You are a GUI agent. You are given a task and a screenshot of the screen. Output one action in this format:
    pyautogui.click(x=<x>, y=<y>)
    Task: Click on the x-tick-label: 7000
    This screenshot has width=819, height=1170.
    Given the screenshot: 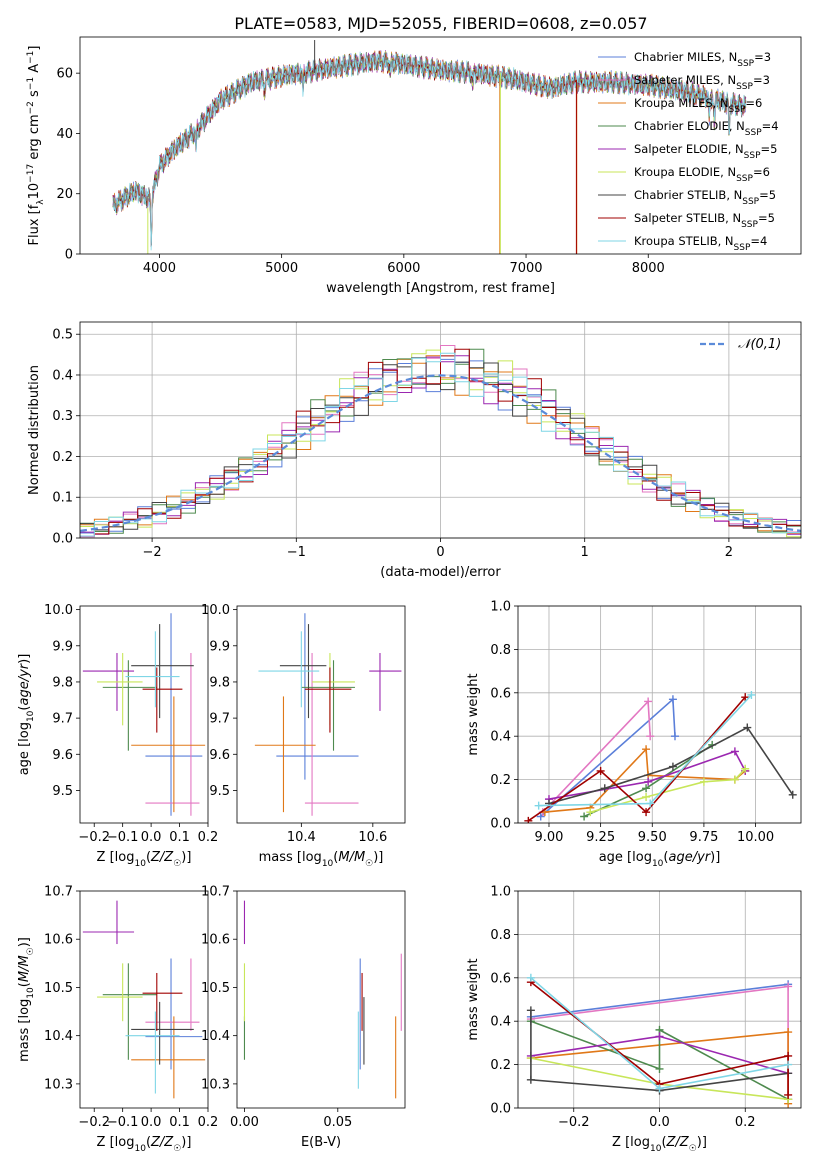 What is the action you would take?
    pyautogui.click(x=525, y=268)
    